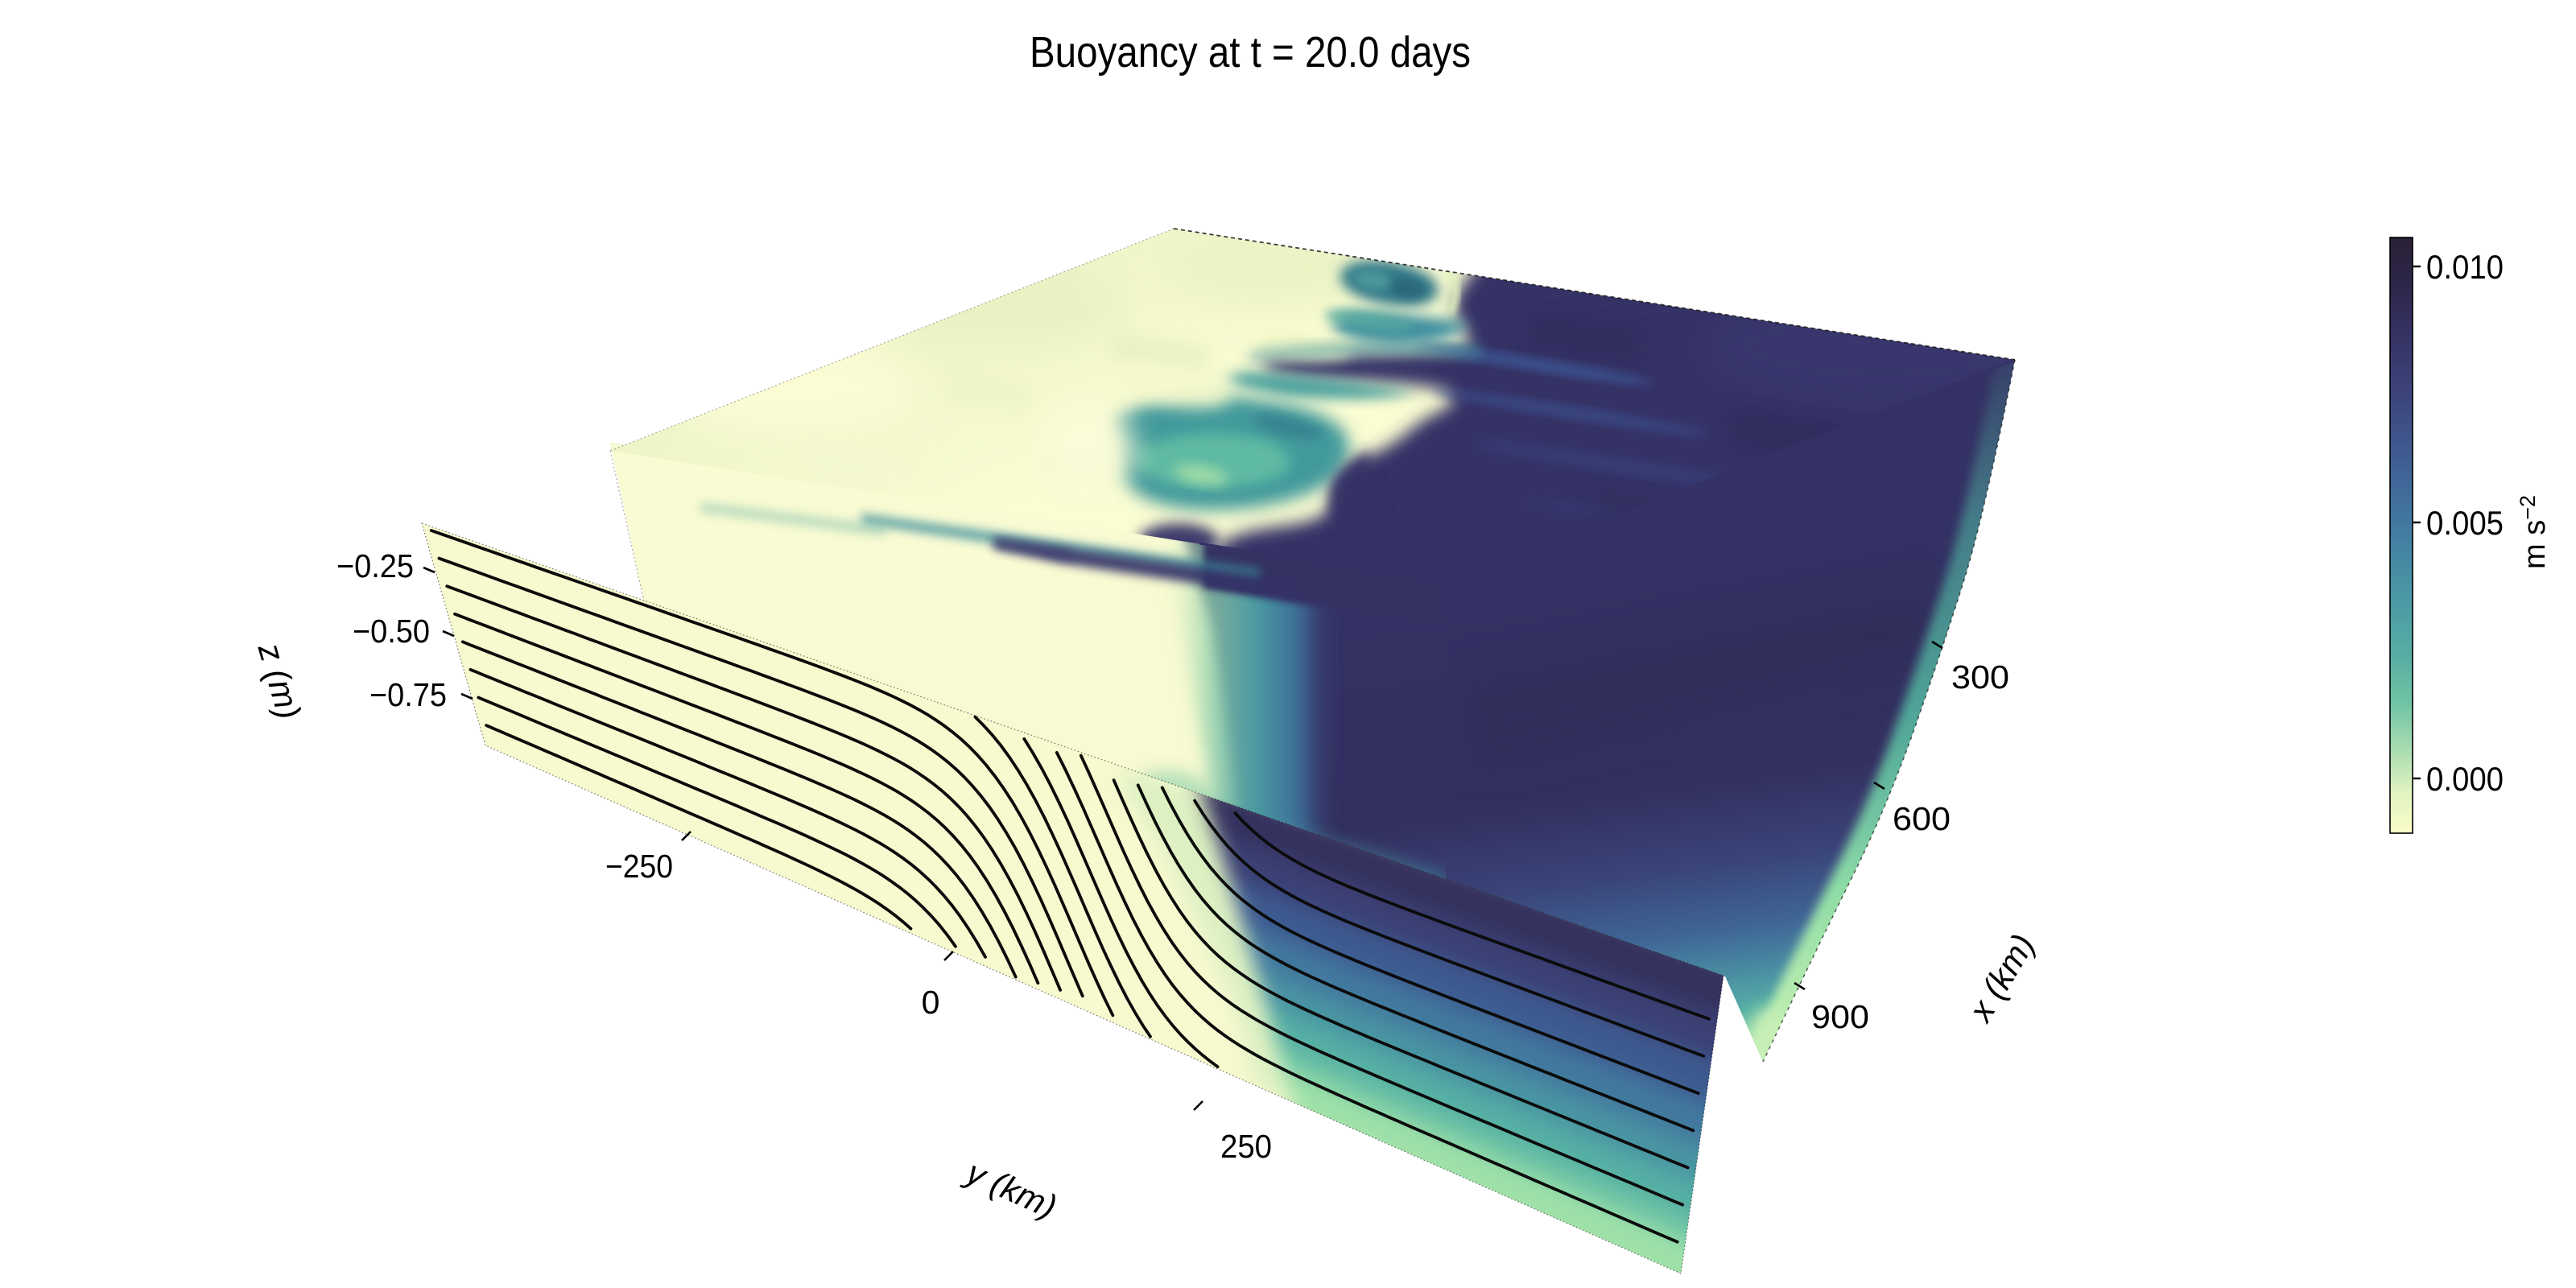 The height and width of the screenshot is (1288, 2576). What do you see at coordinates (639, 866) in the screenshot?
I see `svg-text: −250` at bounding box center [639, 866].